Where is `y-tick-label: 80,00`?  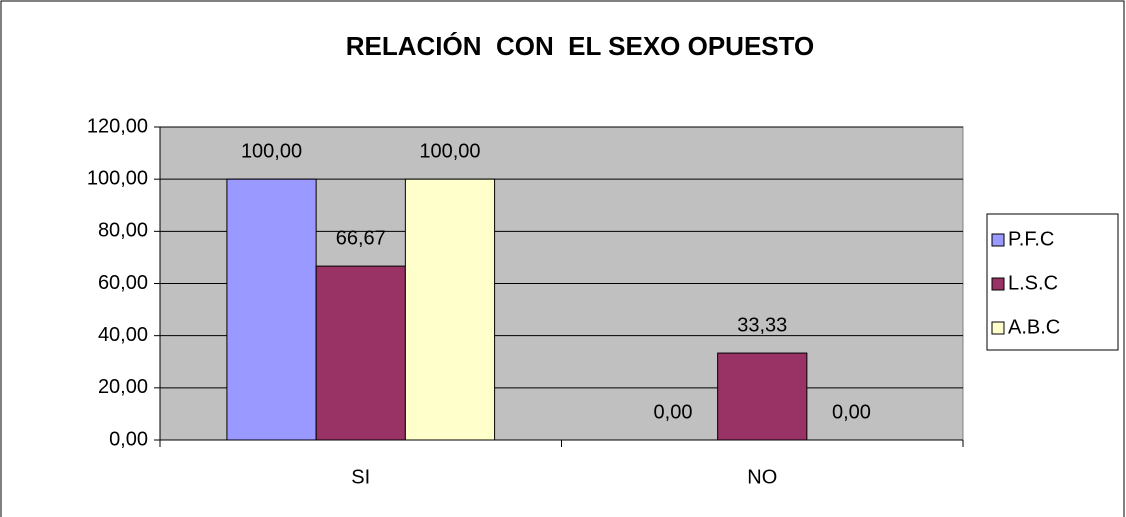
y-tick-label: 80,00 is located at coordinates (123, 231).